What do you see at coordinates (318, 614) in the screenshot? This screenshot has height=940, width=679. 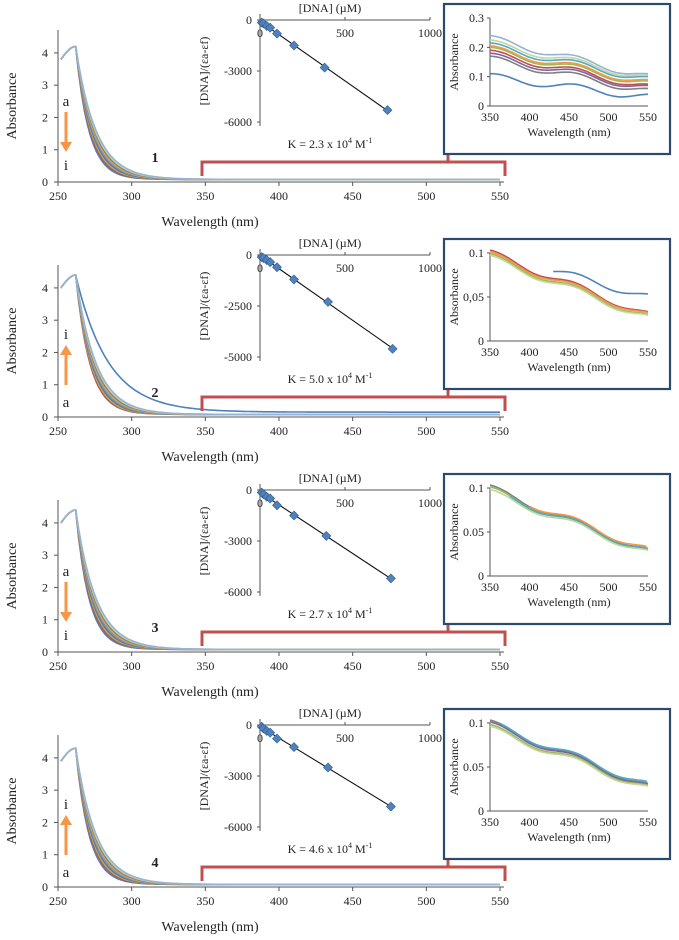 I see `k-value: K = 2.7 x 10` at bounding box center [318, 614].